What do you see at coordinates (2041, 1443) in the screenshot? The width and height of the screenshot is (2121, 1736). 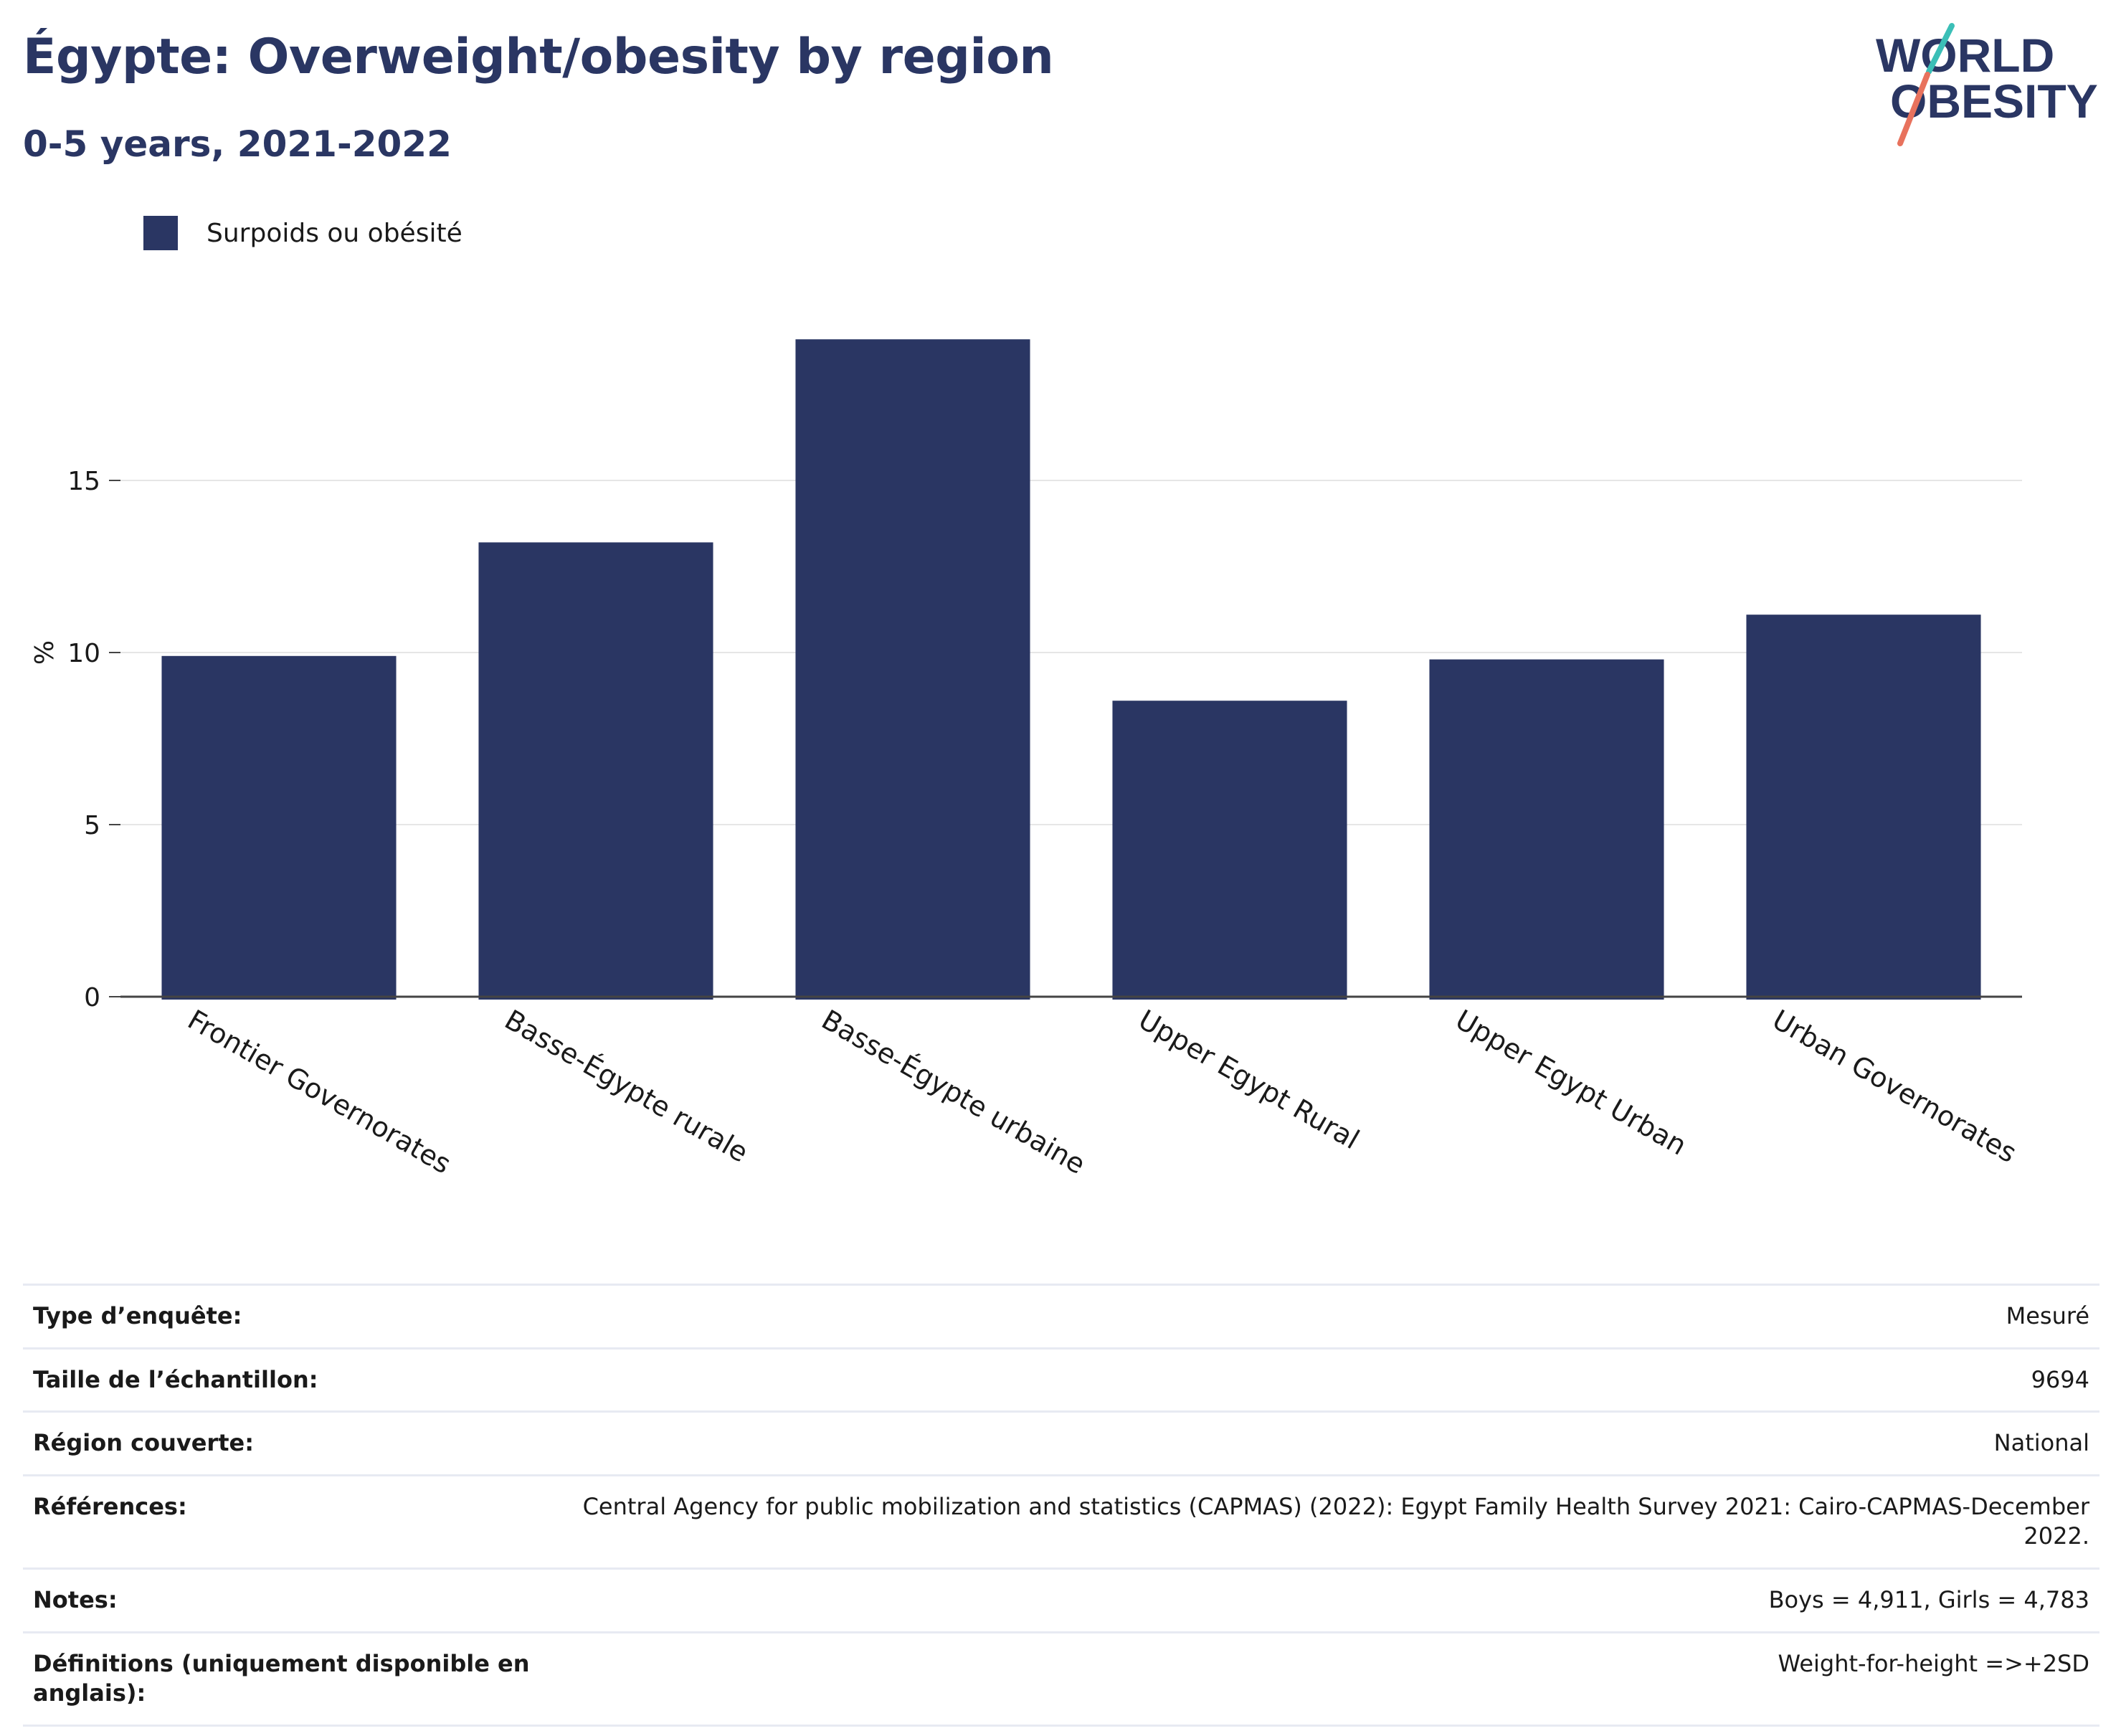 I see `info-value: National` at bounding box center [2041, 1443].